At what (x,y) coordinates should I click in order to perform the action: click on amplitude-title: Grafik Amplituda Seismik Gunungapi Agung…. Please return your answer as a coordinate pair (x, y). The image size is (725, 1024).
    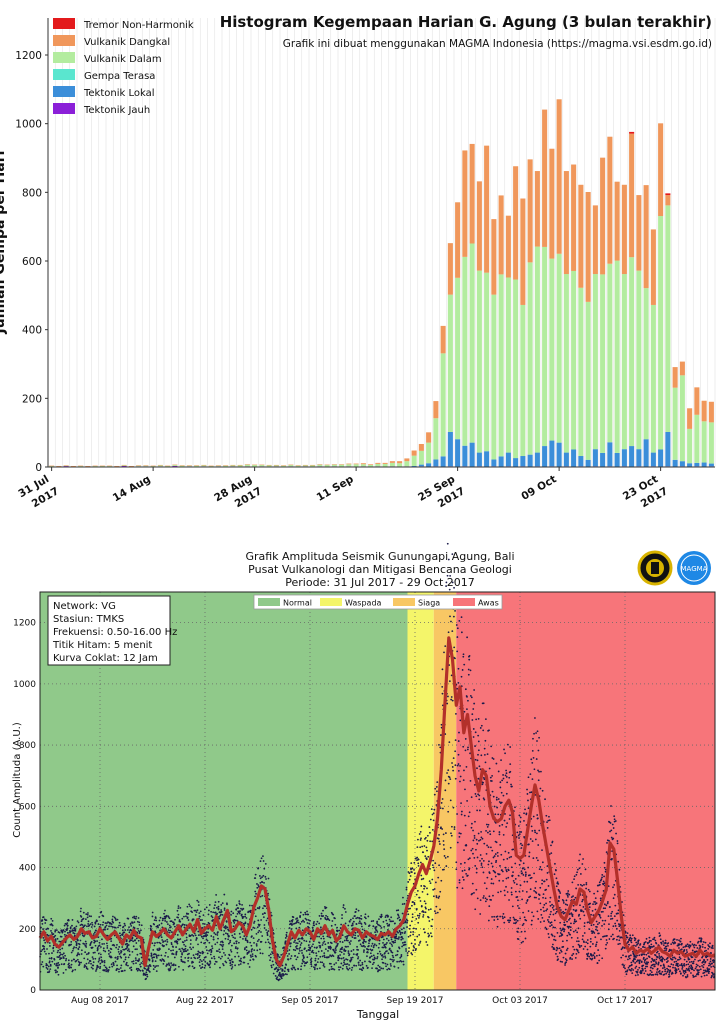
    Looking at the image, I should click on (379, 556).